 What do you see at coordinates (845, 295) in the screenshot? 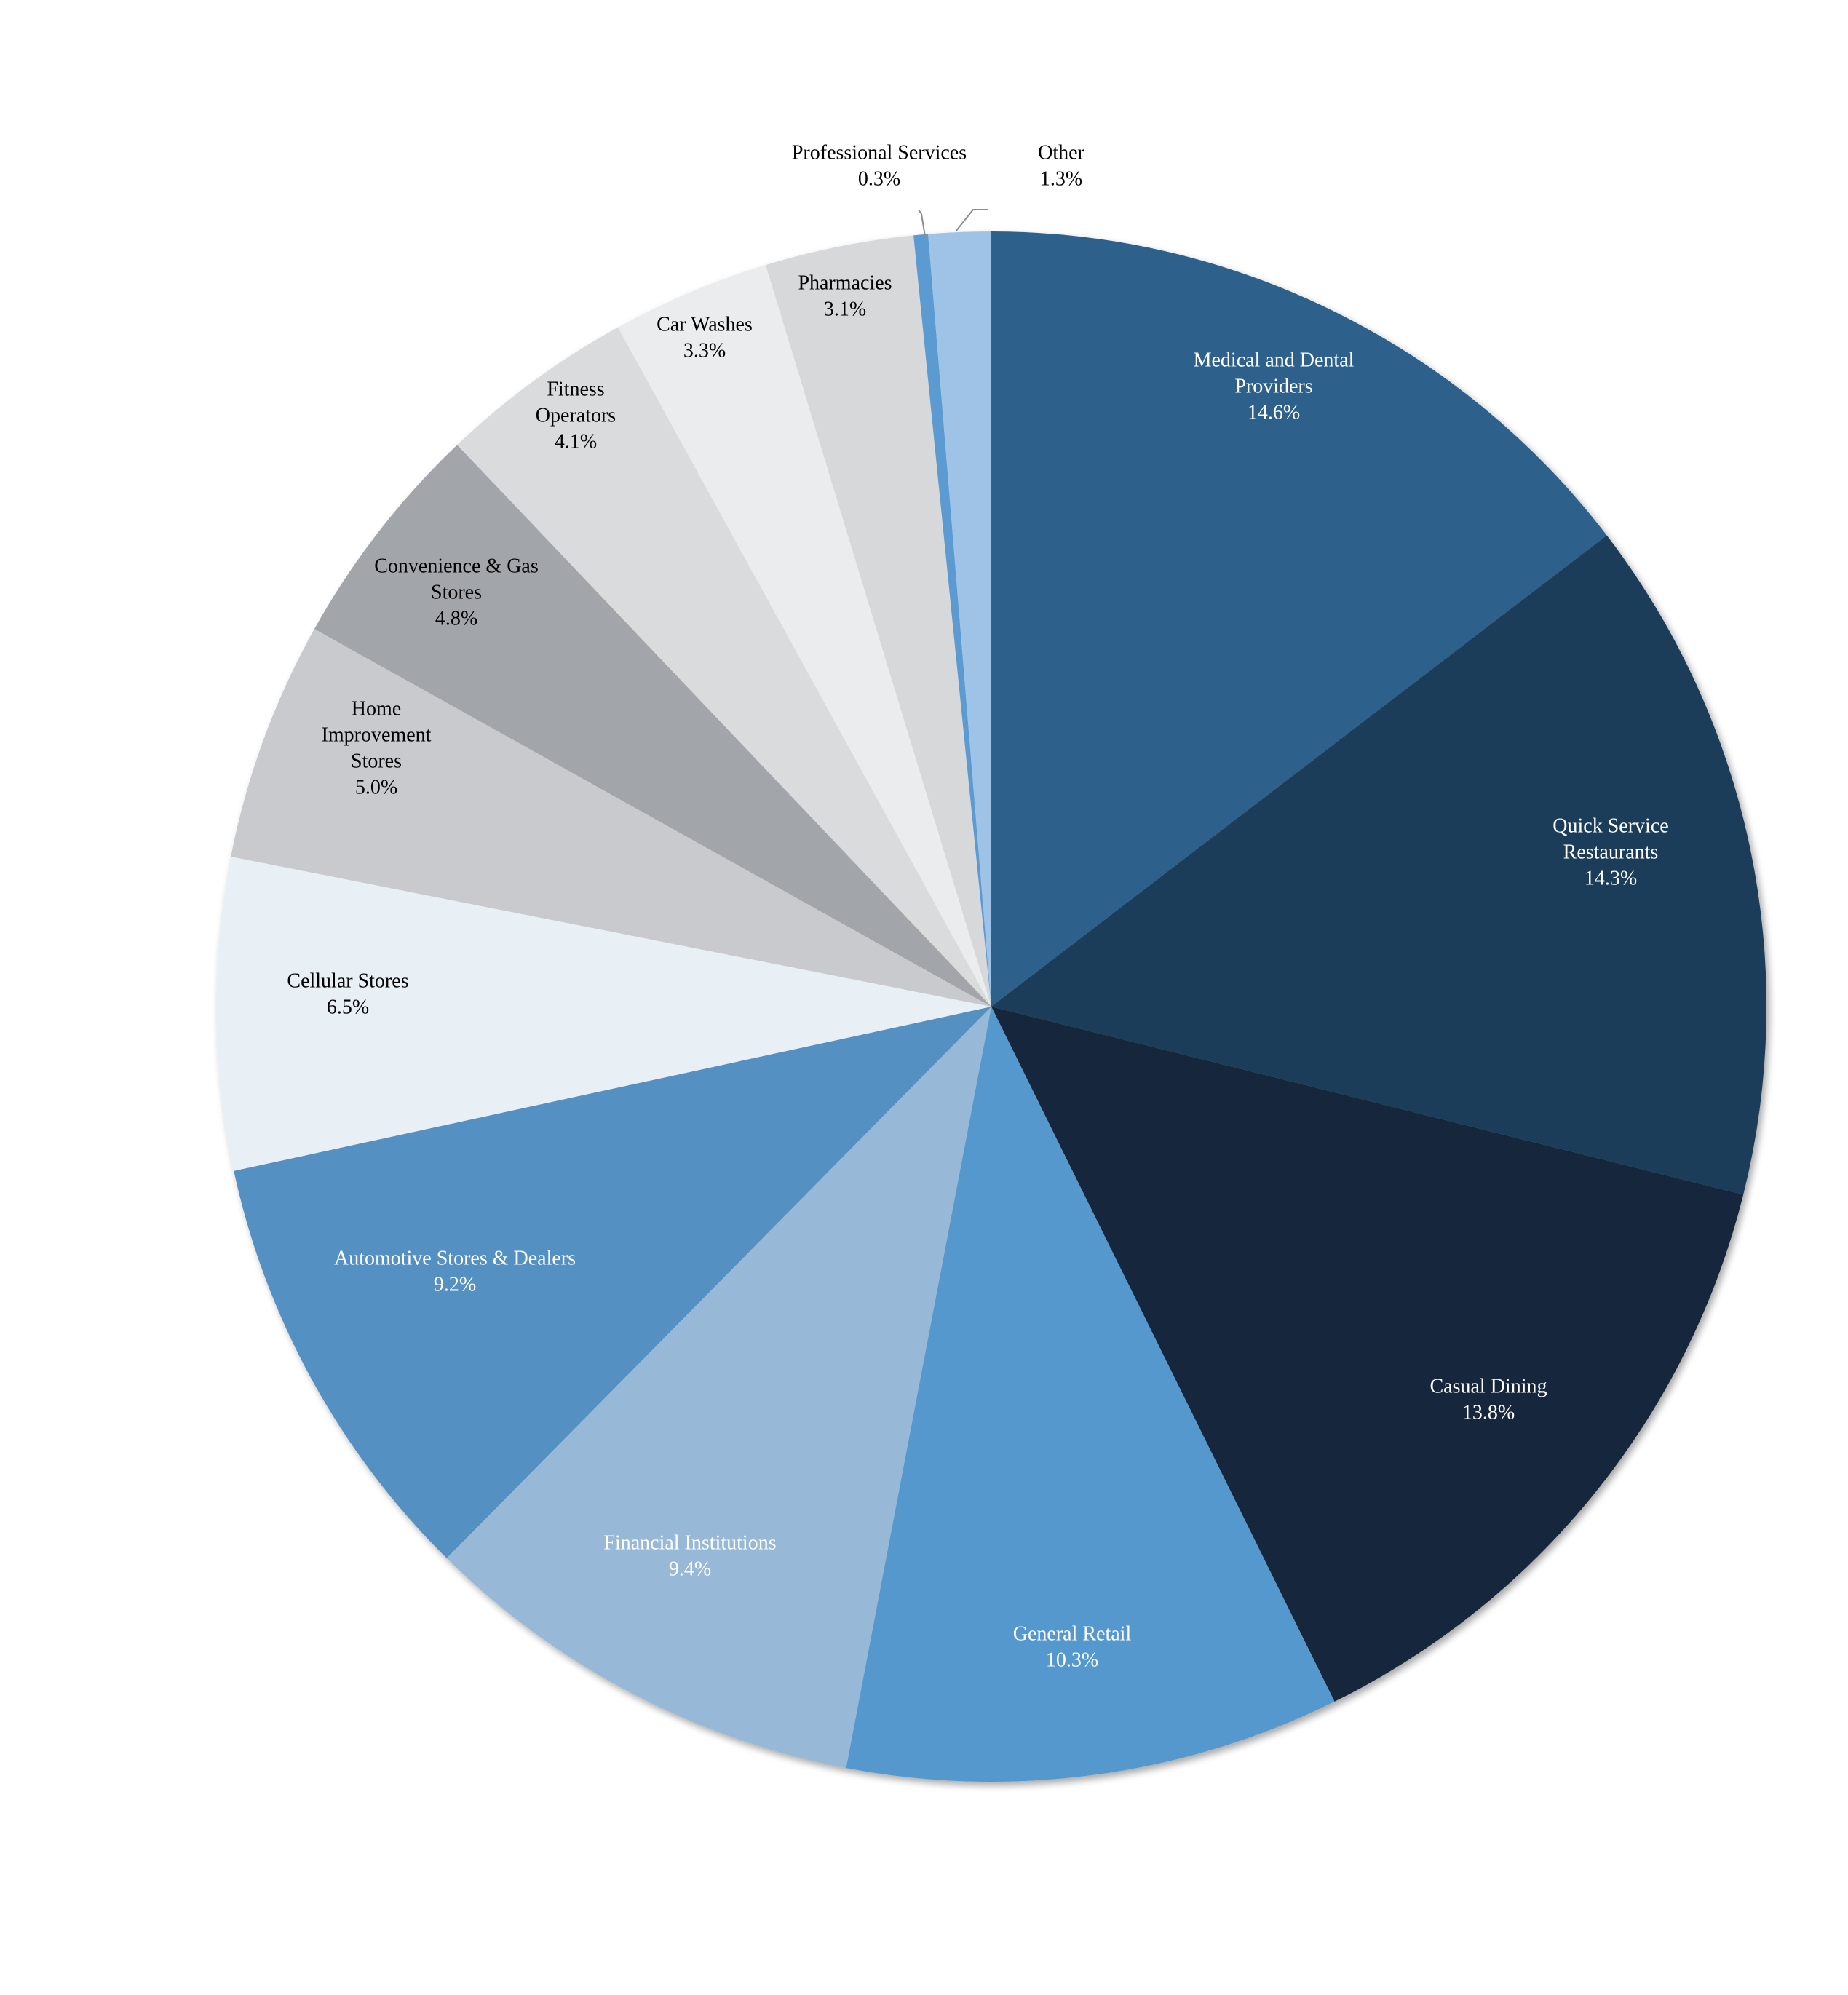
I see `slice-label-pharmacies: Pharmacies 3.1%` at bounding box center [845, 295].